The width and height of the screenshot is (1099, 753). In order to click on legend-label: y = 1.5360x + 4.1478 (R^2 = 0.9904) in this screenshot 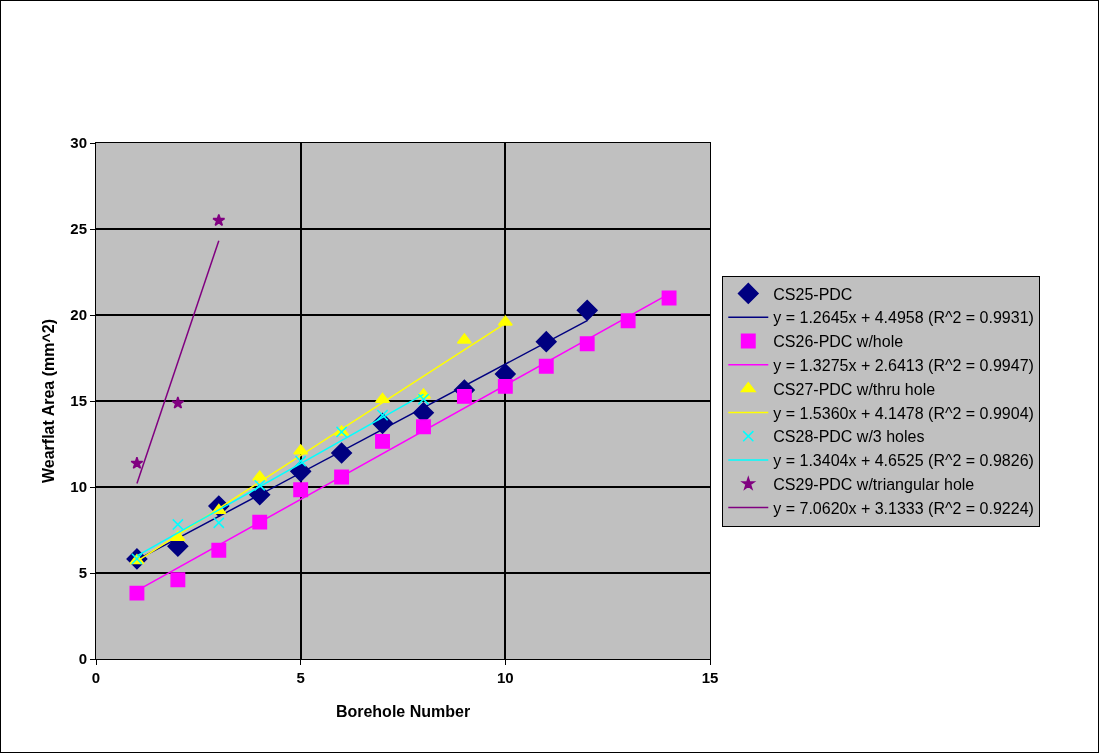, I will do `click(903, 413)`.